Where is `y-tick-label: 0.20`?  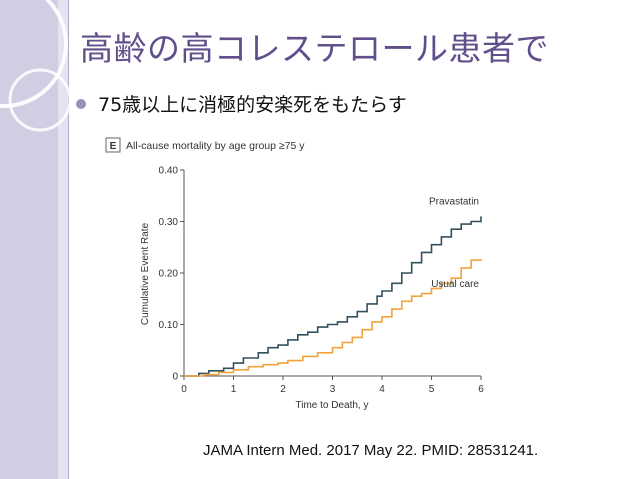
y-tick-label: 0.20 is located at coordinates (169, 274).